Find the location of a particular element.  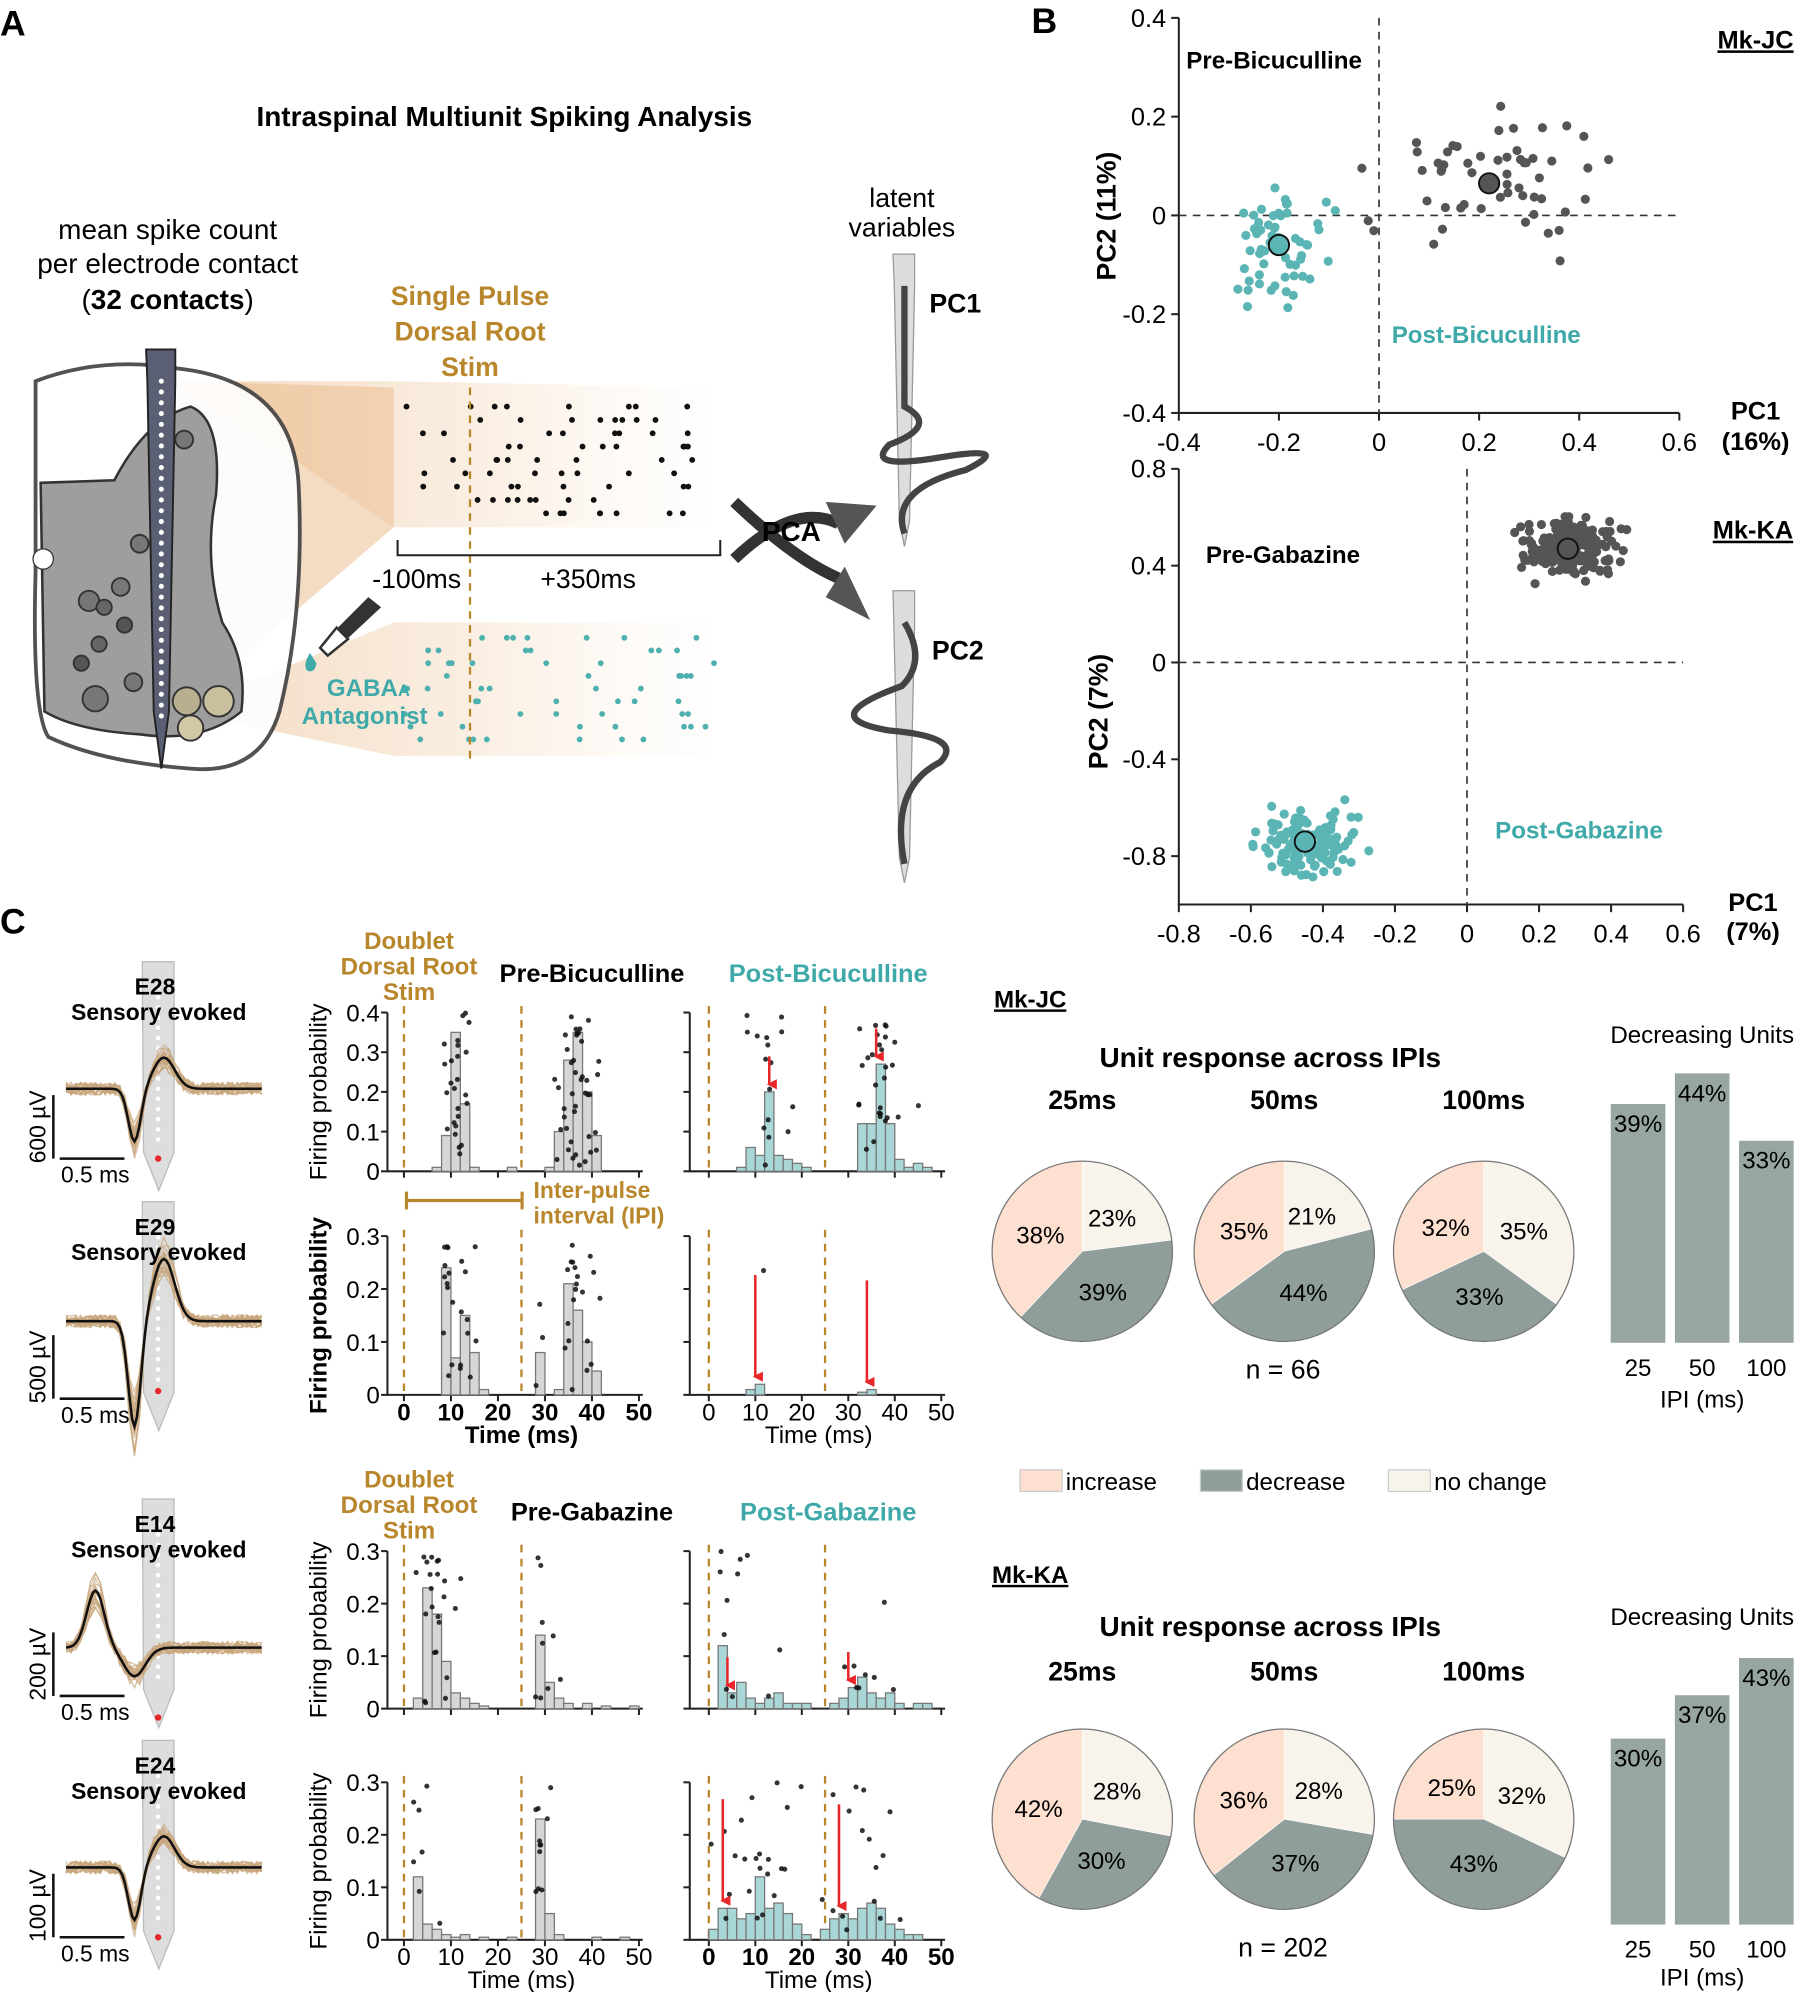

time-scale-label: 0.5 ms is located at coordinates (95, 1953).